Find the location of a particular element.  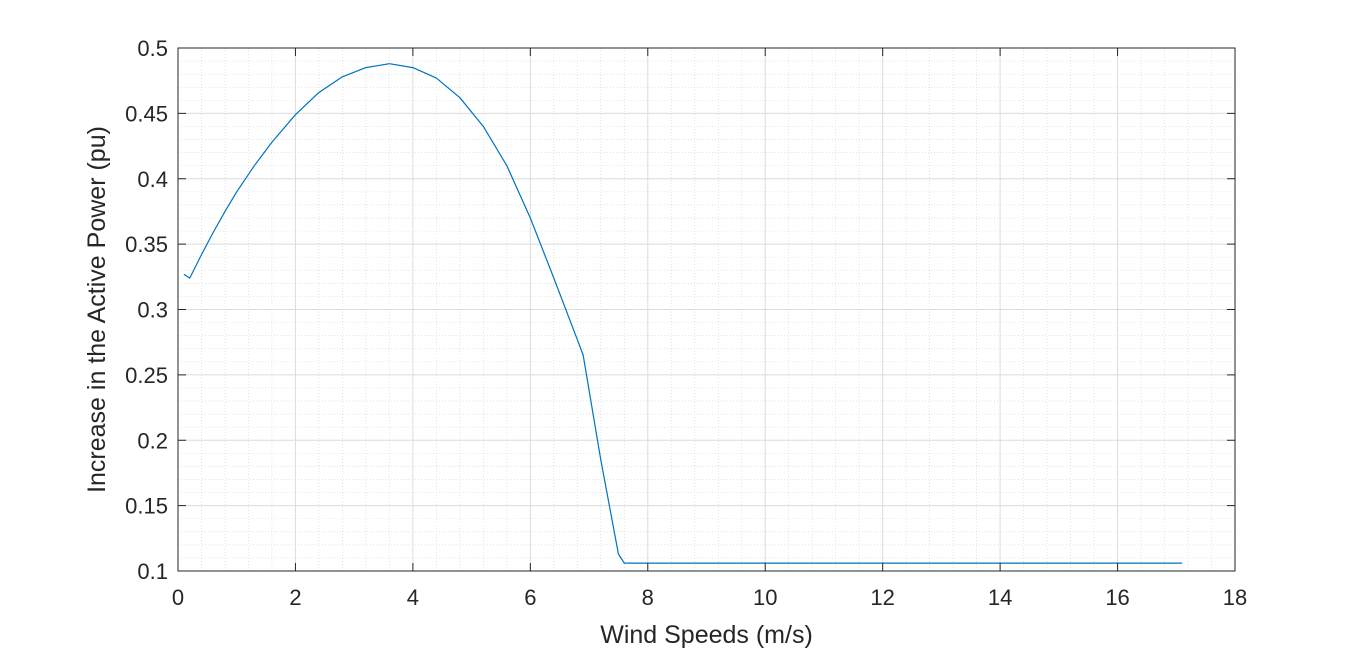

x-tick-label: 12 is located at coordinates (882, 597).